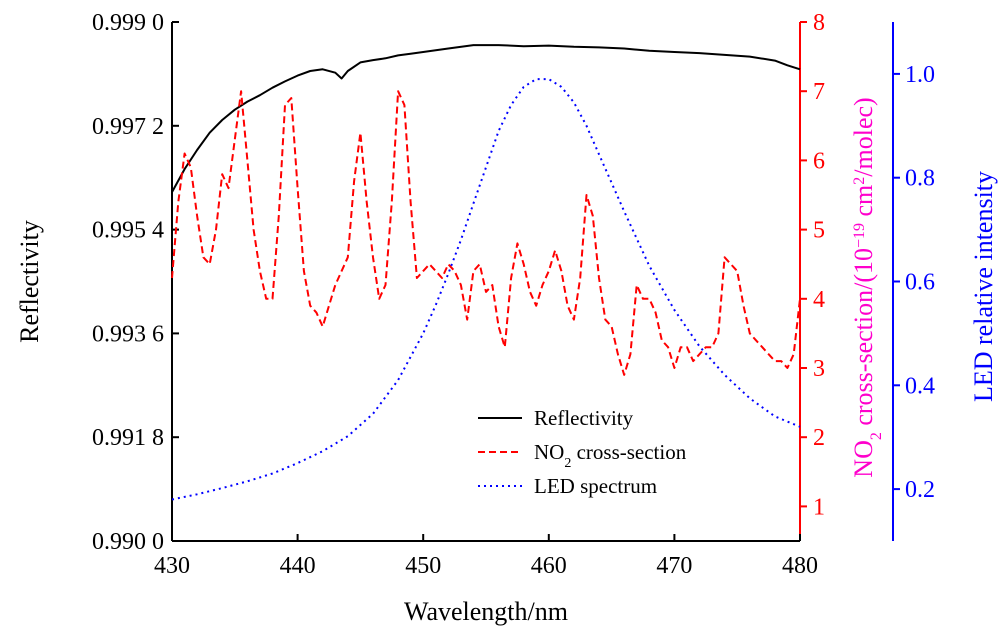  Describe the element at coordinates (819, 161) in the screenshot. I see `y-no2-tick-label: 6` at that location.